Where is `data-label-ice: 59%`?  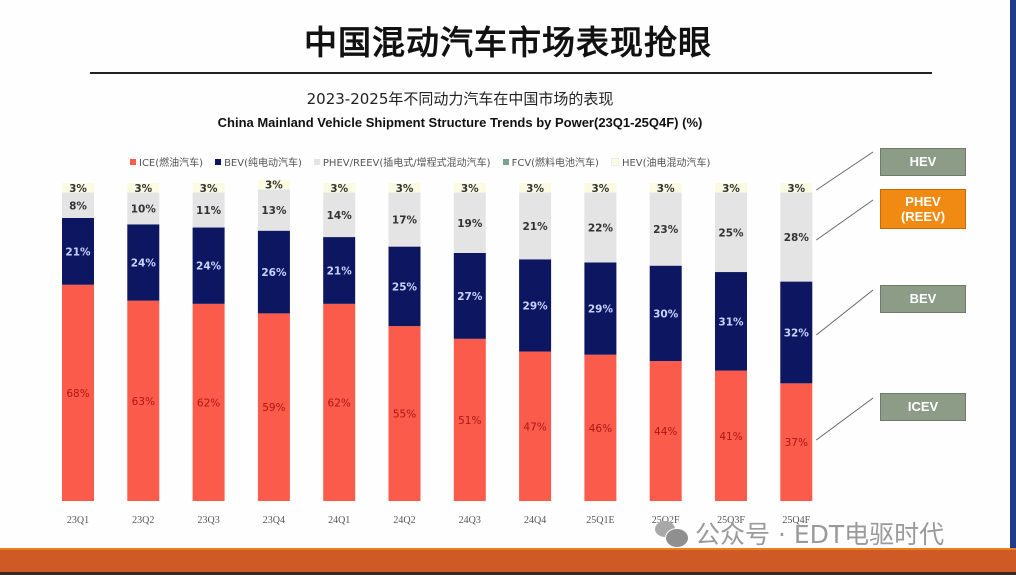 data-label-ice: 59% is located at coordinates (273, 408).